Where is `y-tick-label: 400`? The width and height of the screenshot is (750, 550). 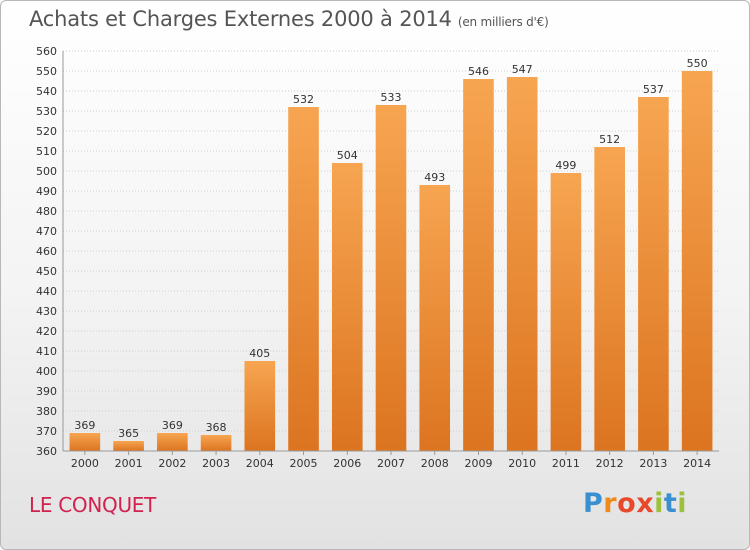
y-tick-label: 400 is located at coordinates (46, 371).